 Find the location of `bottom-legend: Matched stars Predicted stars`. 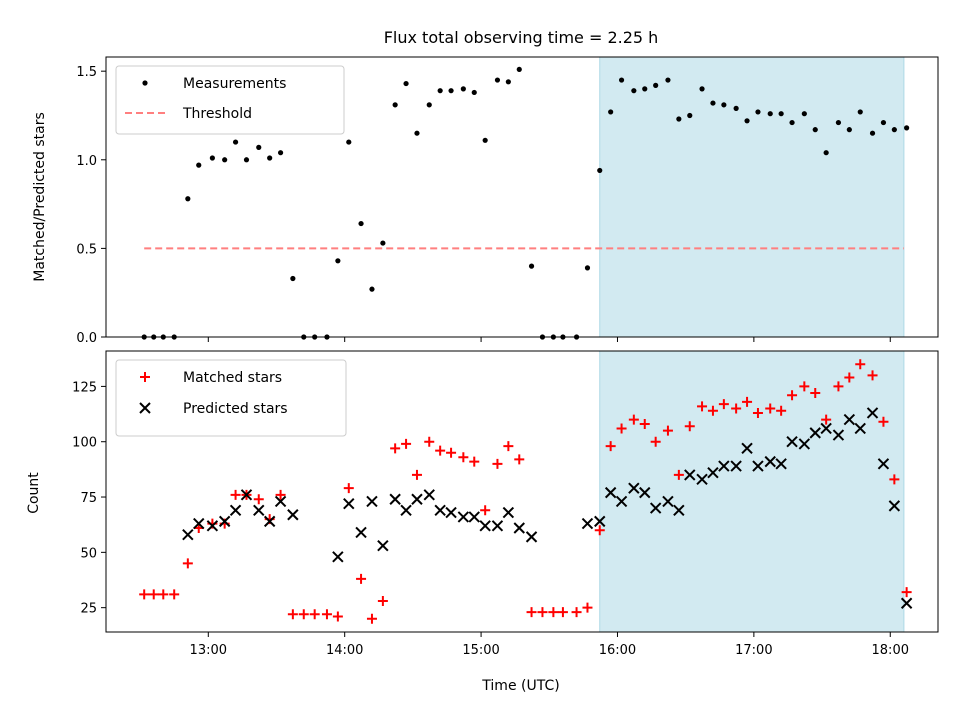

bottom-legend: Matched stars Predicted stars is located at coordinates (231, 398).